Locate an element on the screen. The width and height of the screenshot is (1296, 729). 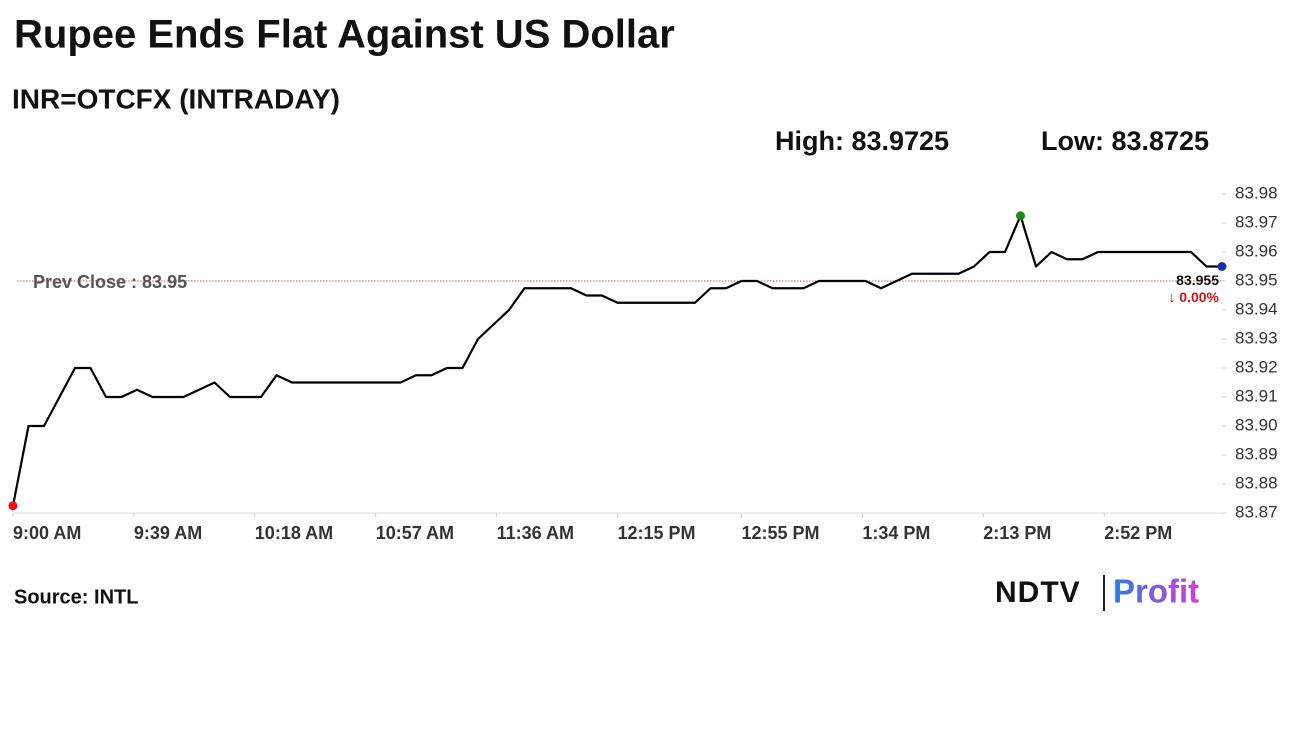
x-tick-label: 9:00 AM is located at coordinates (47, 533).